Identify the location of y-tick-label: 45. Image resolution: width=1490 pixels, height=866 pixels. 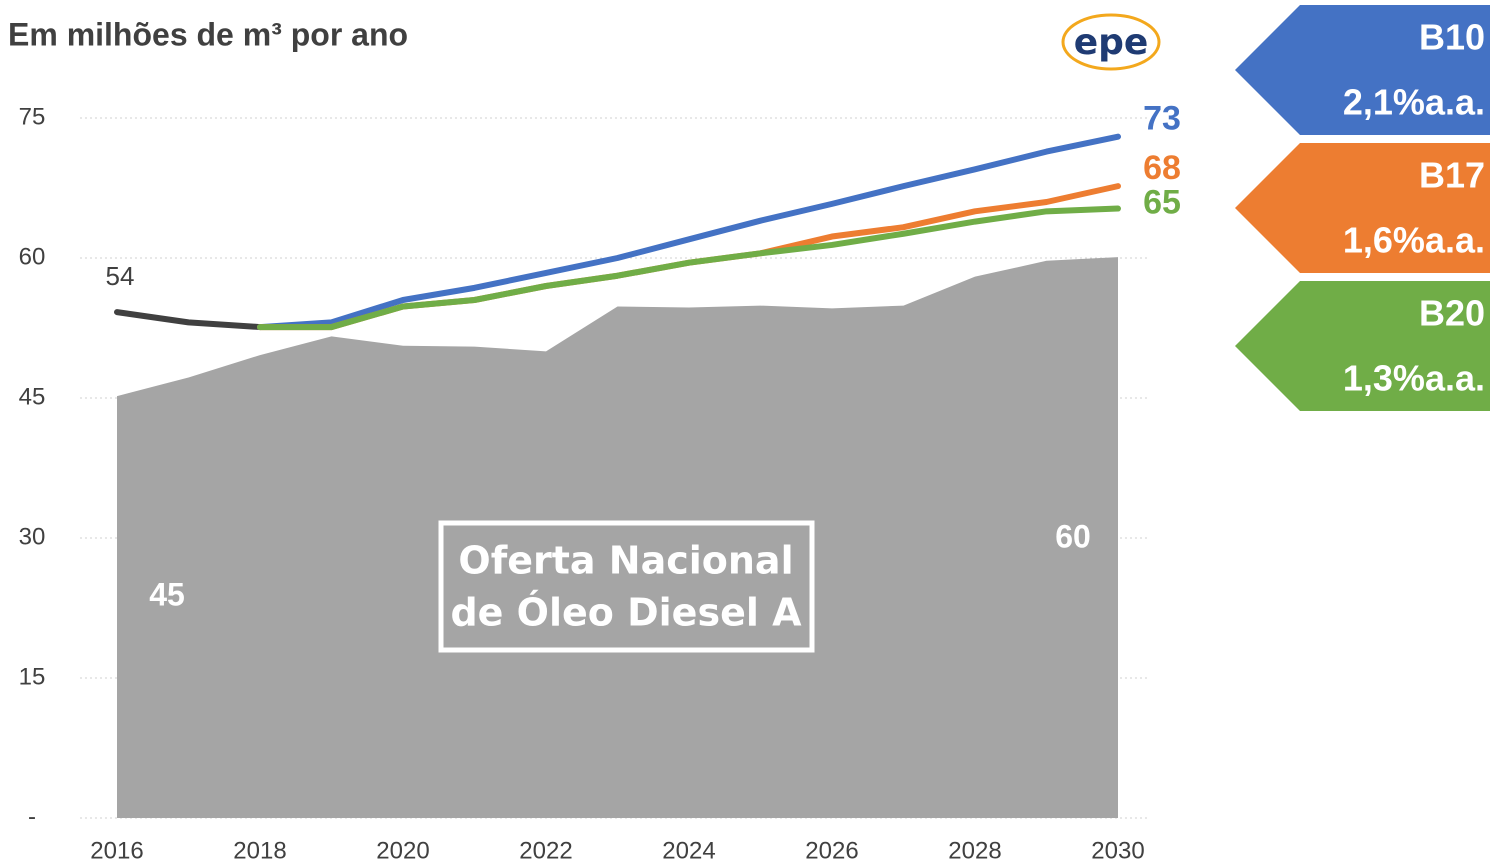
(32, 396).